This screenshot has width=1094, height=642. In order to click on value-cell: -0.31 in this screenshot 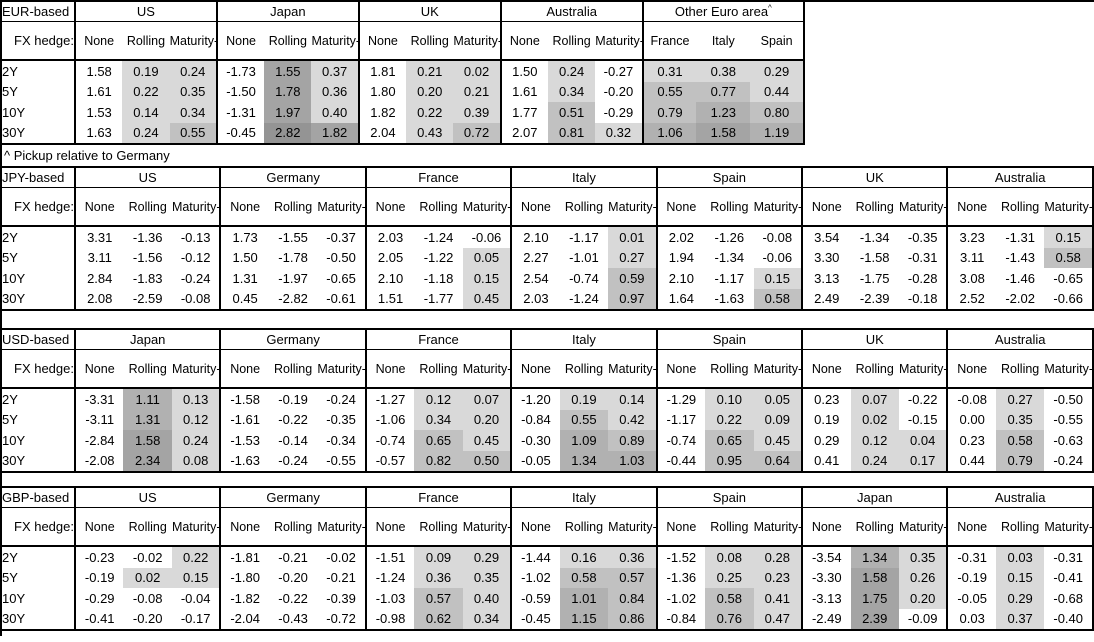, I will do `click(971, 557)`.